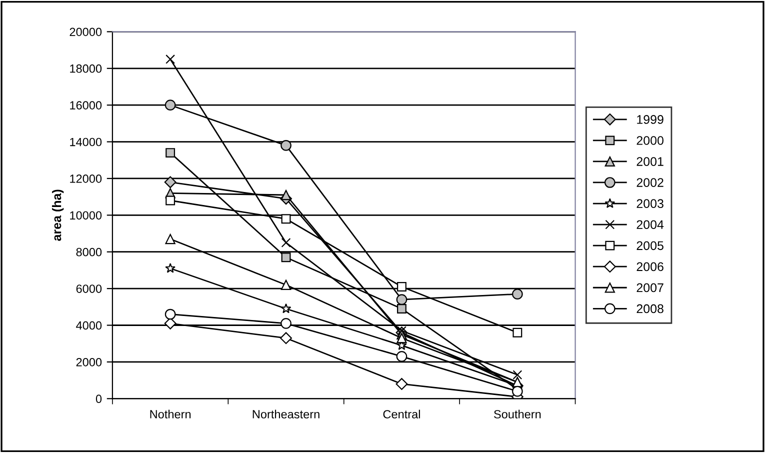  Describe the element at coordinates (650, 287) in the screenshot. I see `legend-label: 2007` at that location.